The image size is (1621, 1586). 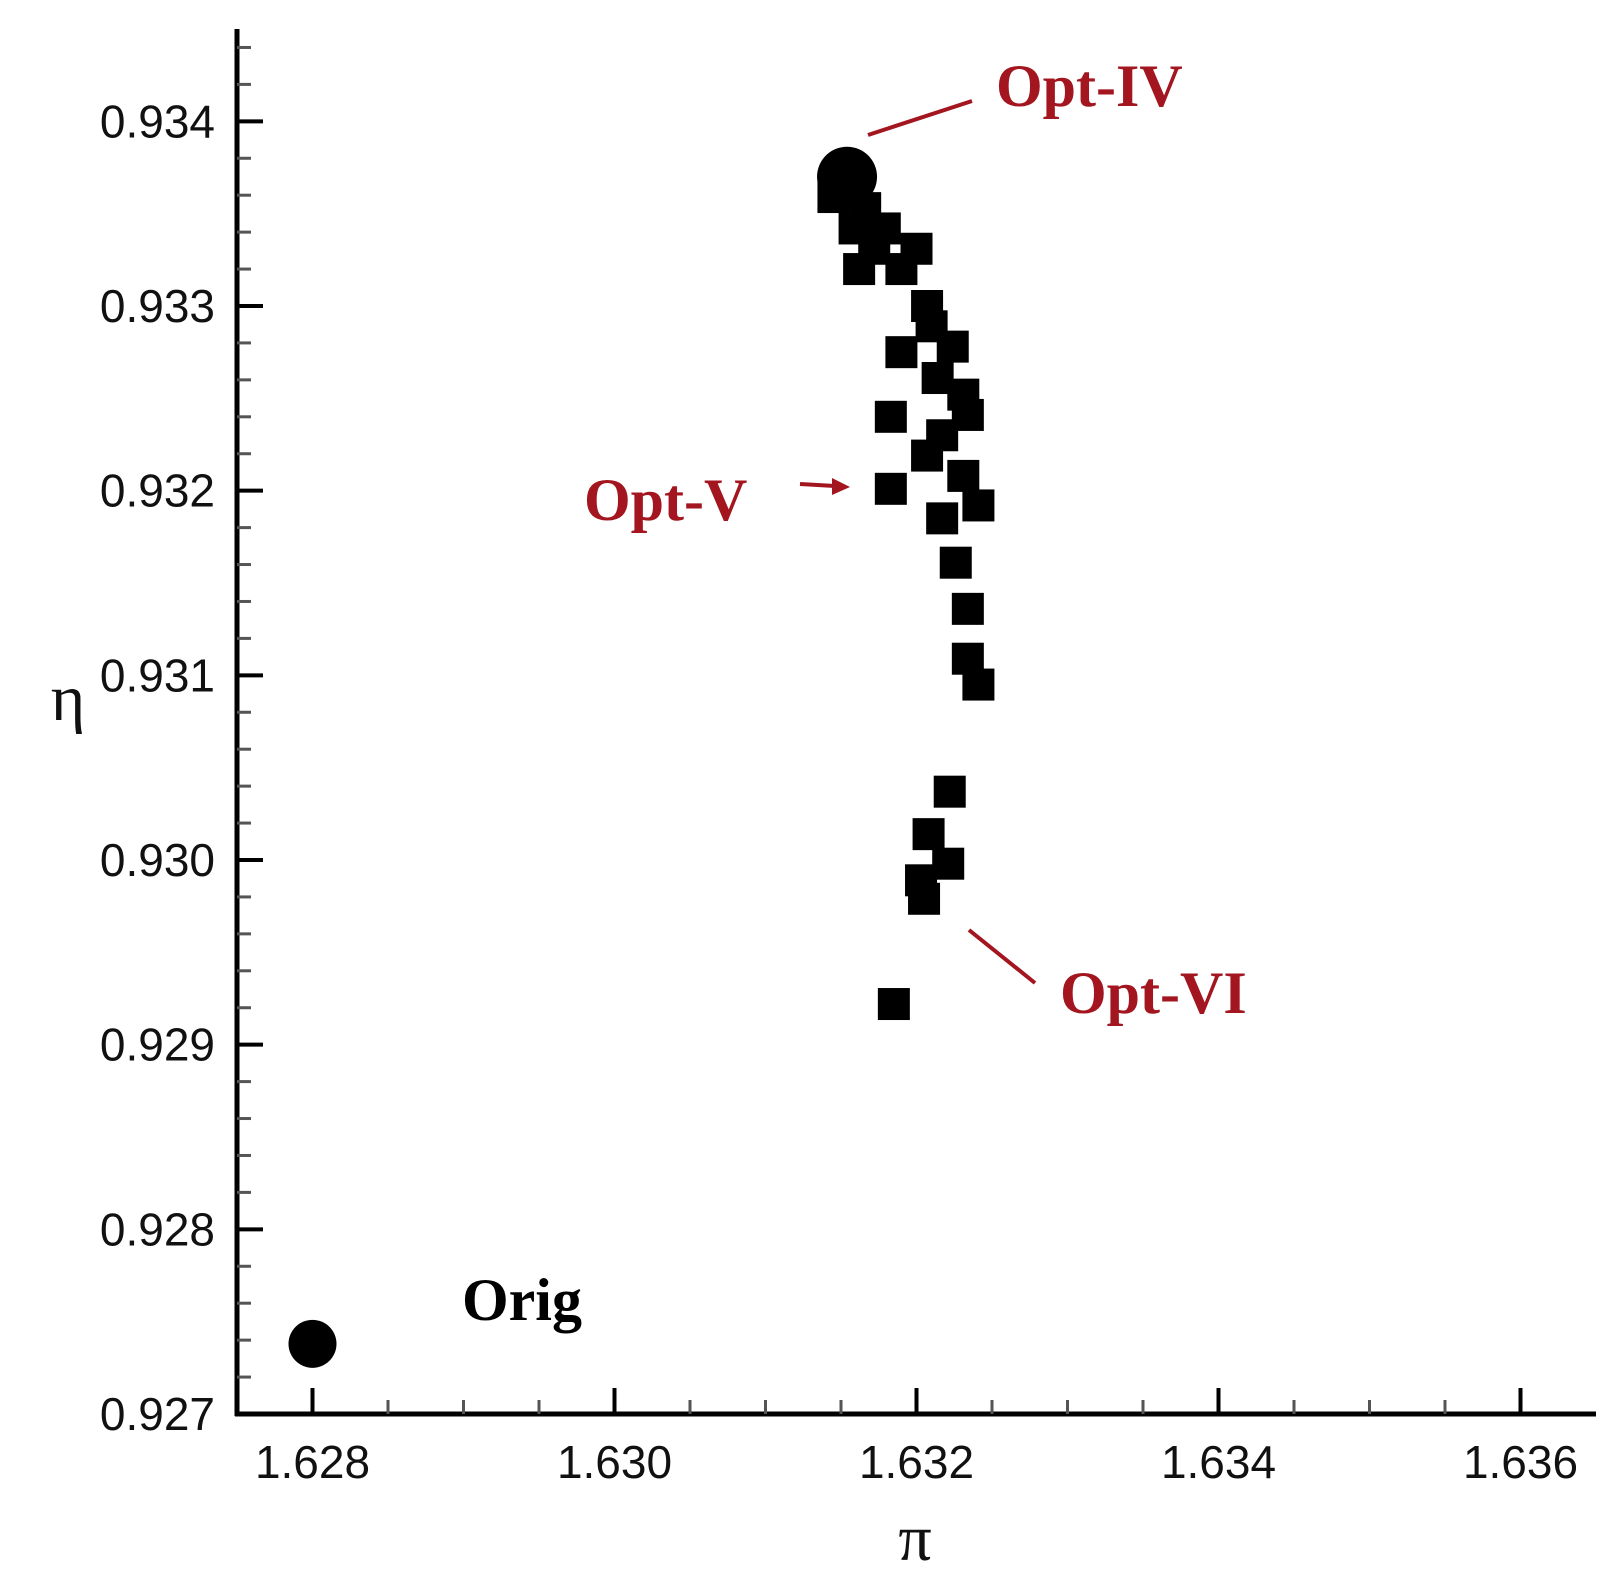 What do you see at coordinates (665, 500) in the screenshot?
I see `annotation: Opt-V` at bounding box center [665, 500].